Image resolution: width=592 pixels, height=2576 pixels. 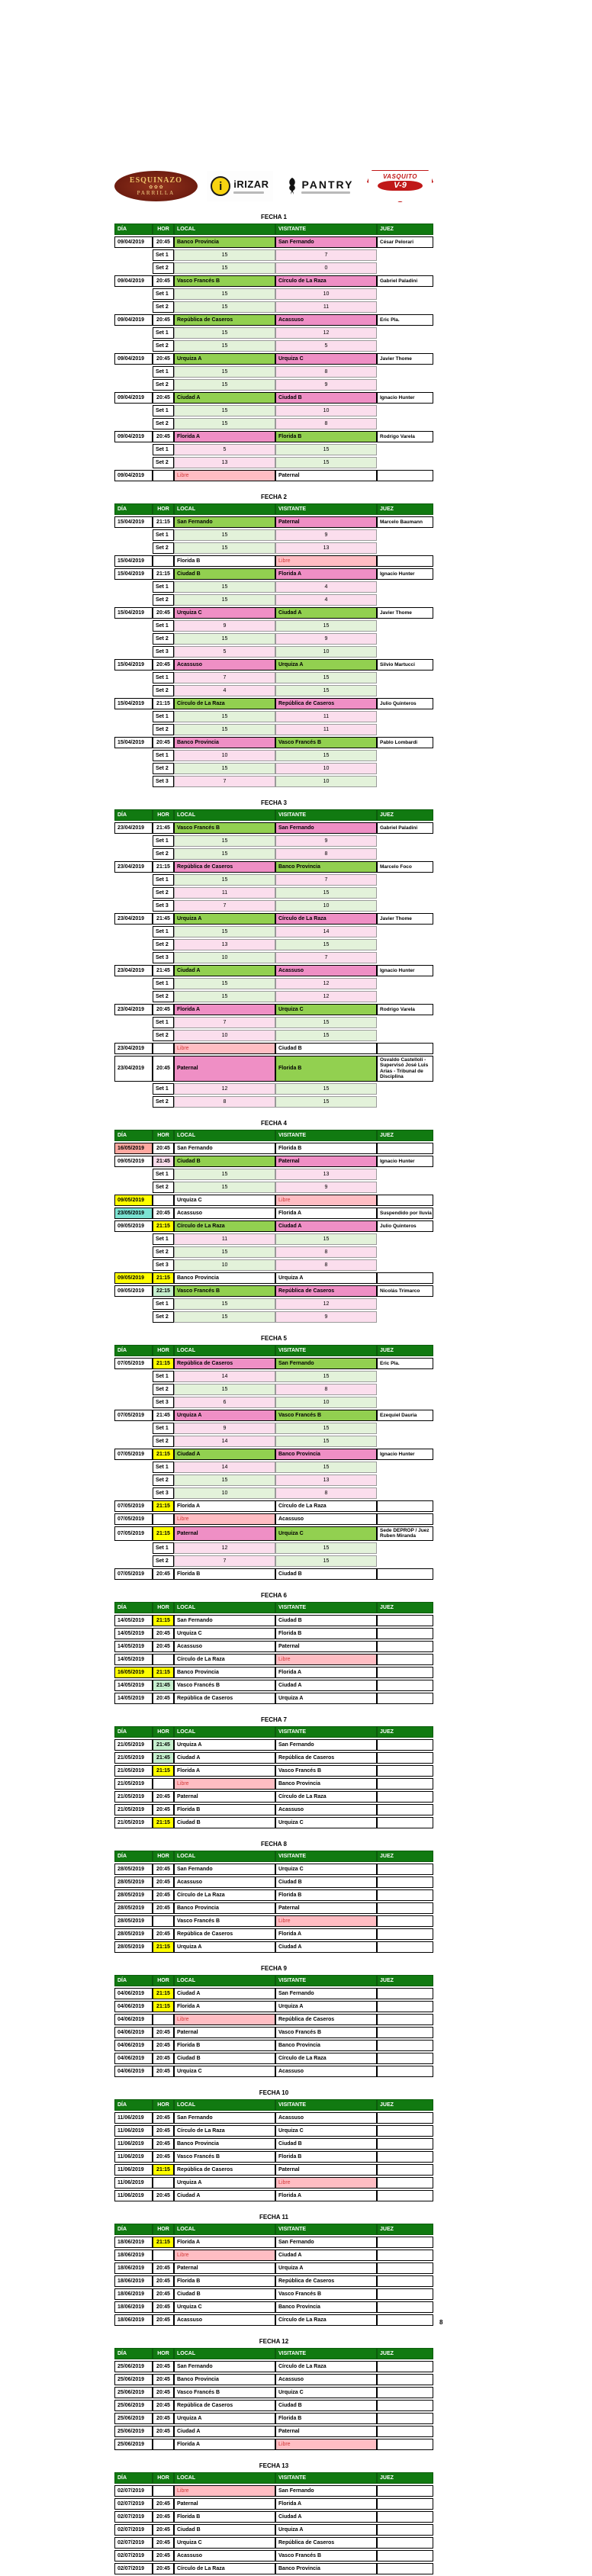 What do you see at coordinates (133, 2294) in the screenshot?
I see `match-date: 18/06/2019` at bounding box center [133, 2294].